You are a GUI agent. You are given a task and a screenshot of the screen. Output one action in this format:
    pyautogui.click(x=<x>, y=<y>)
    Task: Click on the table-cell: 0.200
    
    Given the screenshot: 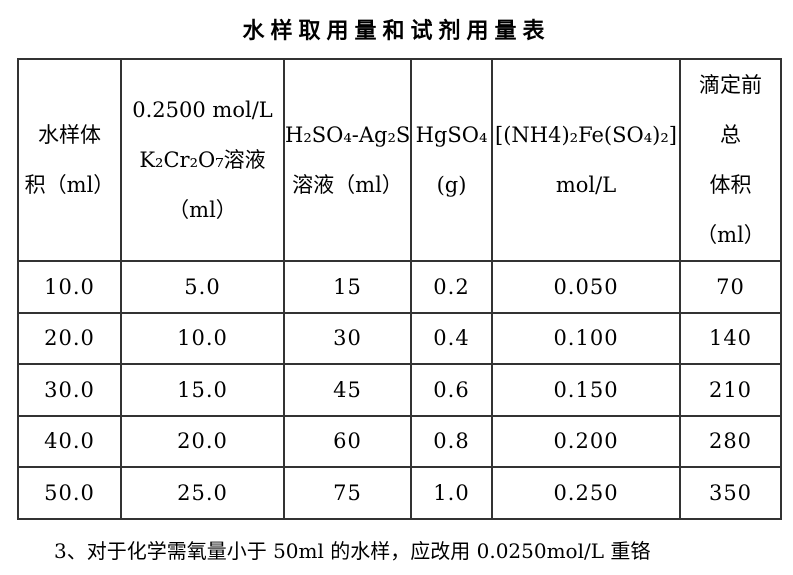 What is the action you would take?
    pyautogui.click(x=586, y=441)
    